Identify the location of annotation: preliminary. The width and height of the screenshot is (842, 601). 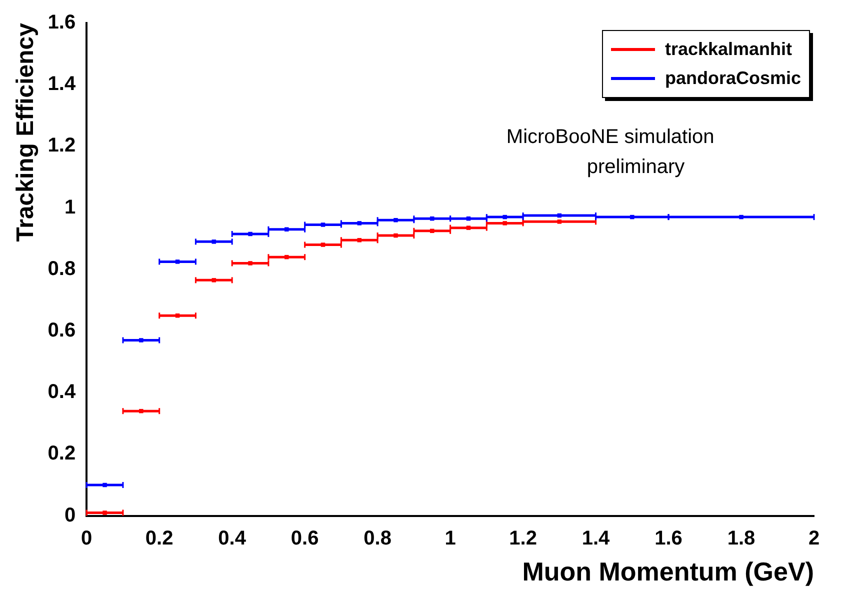
(635, 167).